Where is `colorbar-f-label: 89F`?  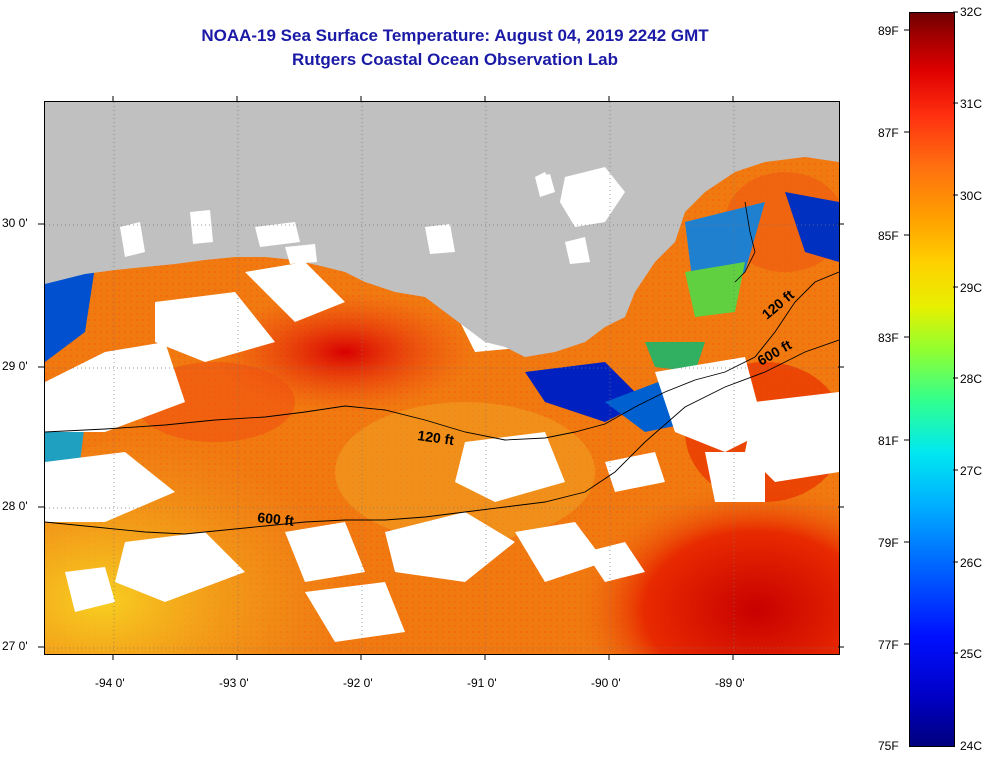 colorbar-f-label: 89F is located at coordinates (888, 31).